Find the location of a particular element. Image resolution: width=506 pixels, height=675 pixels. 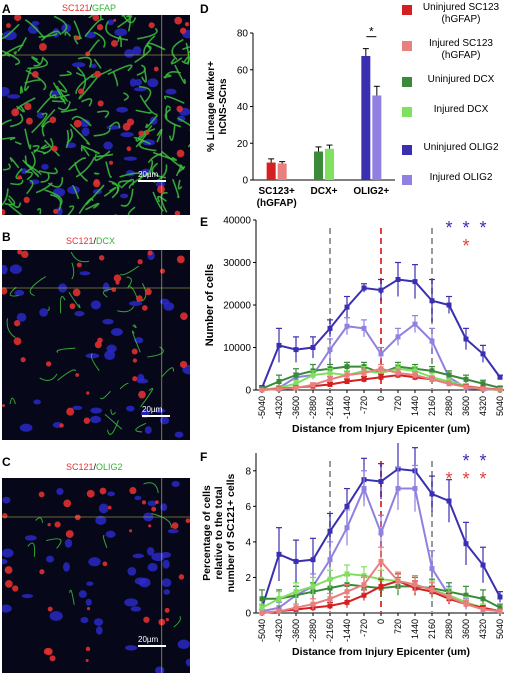

legend-swatch is located at coordinates (407, 10).